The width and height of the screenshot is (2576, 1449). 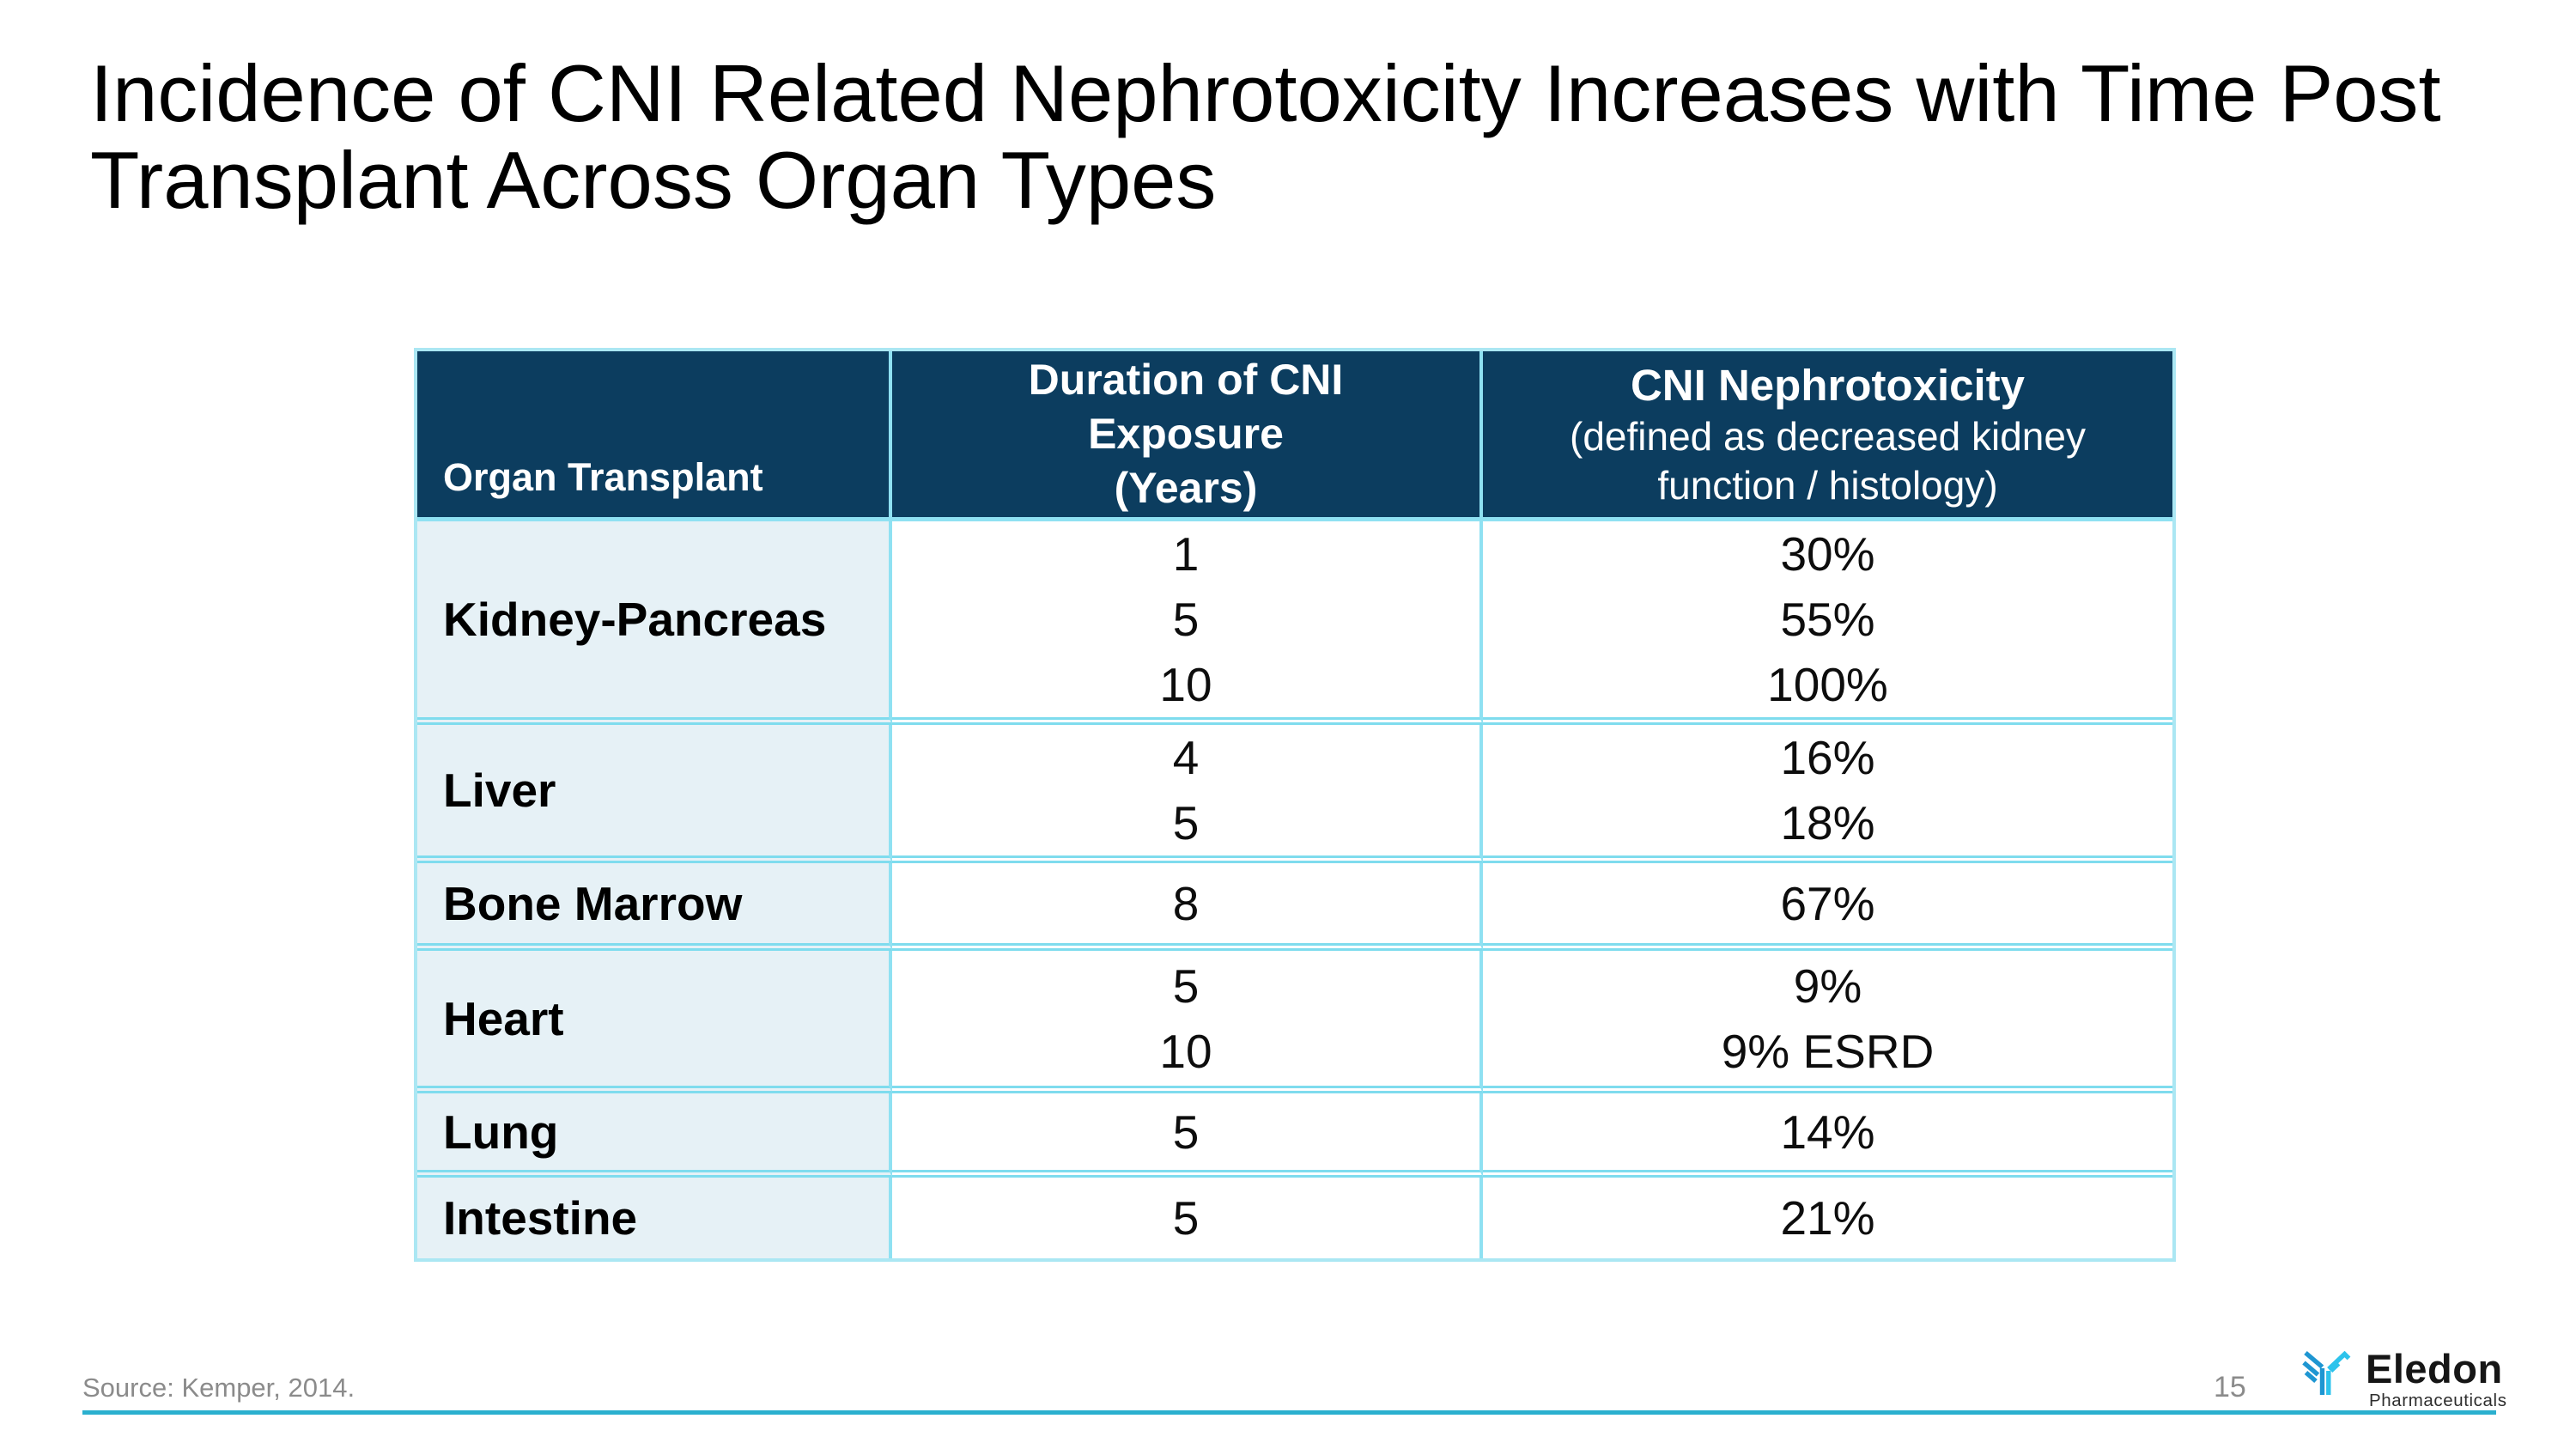 I want to click on organ-cell: Heart, so click(x=654, y=1022).